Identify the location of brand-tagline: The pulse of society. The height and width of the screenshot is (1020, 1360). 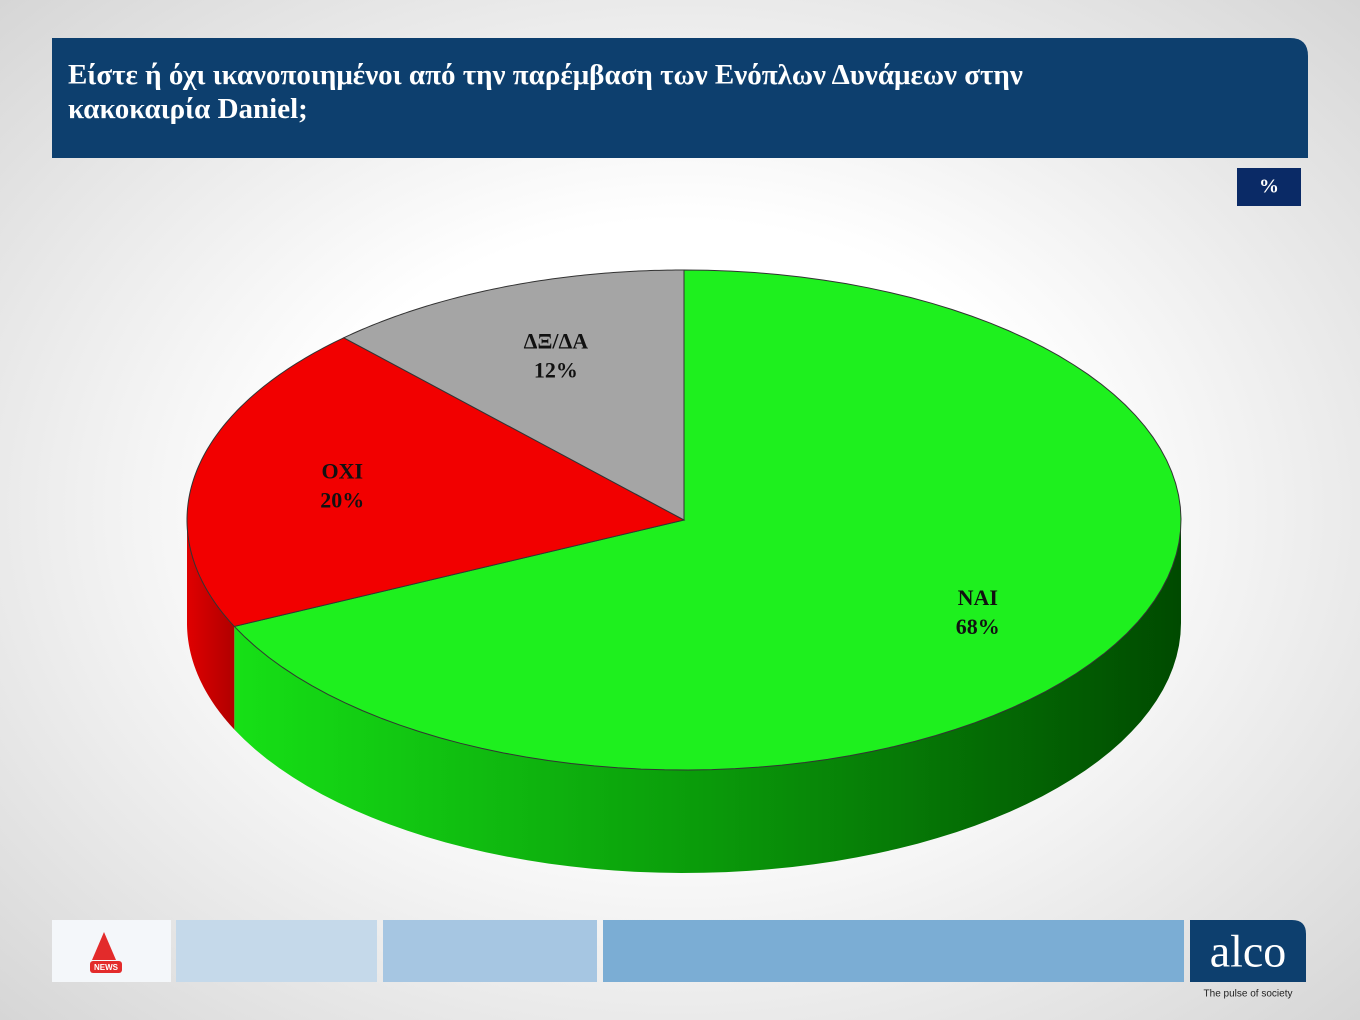
(1248, 994).